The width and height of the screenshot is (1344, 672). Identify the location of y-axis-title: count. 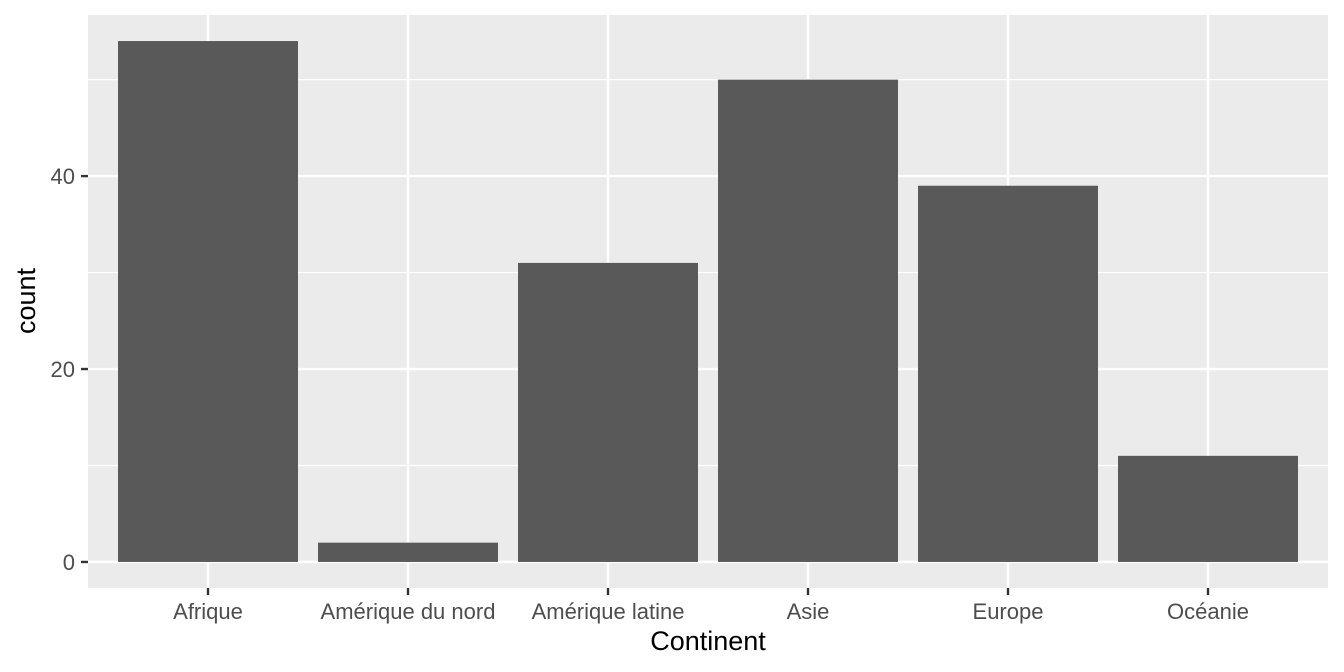
(26, 300).